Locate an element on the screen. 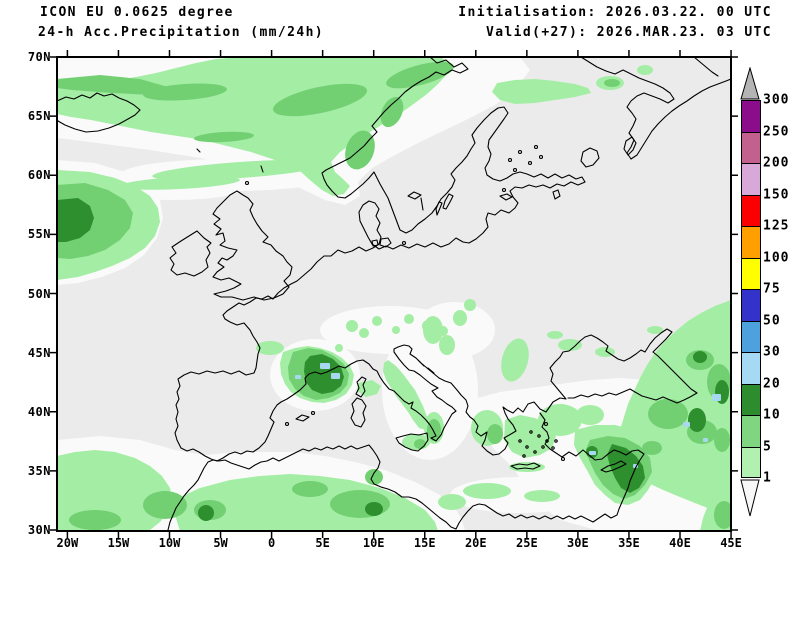  colorbar-label: 250 is located at coordinates (776, 131).